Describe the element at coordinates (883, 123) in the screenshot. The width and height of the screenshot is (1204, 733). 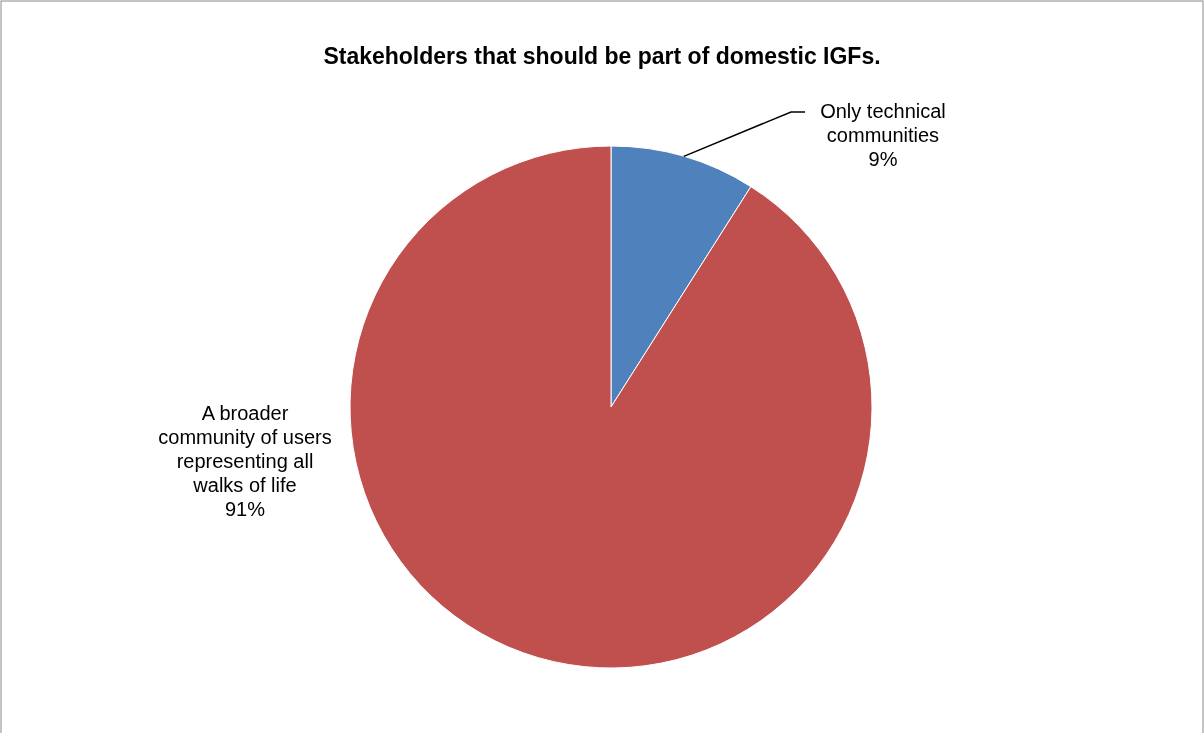
I see `slice-label: Only technical communities` at that location.